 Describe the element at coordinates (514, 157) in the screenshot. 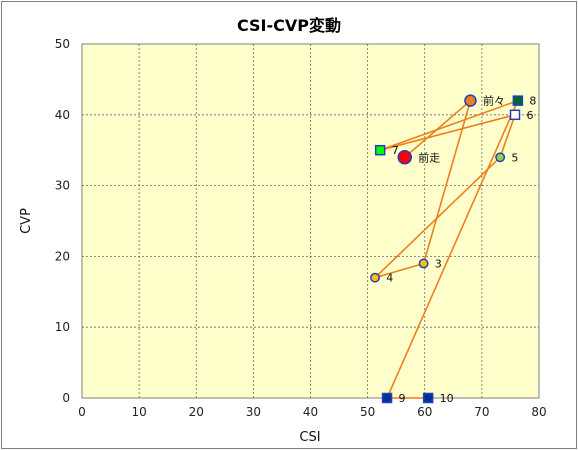

I see `data-point-label: 5` at that location.